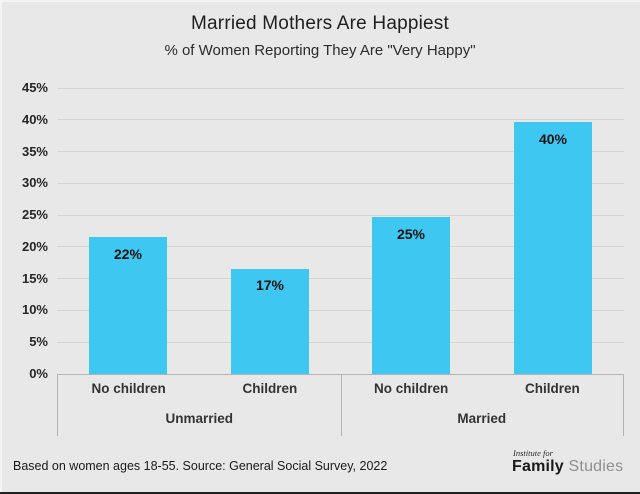 This screenshot has width=640, height=494. Describe the element at coordinates (38, 342) in the screenshot. I see `y-tick-label: 5%` at that location.